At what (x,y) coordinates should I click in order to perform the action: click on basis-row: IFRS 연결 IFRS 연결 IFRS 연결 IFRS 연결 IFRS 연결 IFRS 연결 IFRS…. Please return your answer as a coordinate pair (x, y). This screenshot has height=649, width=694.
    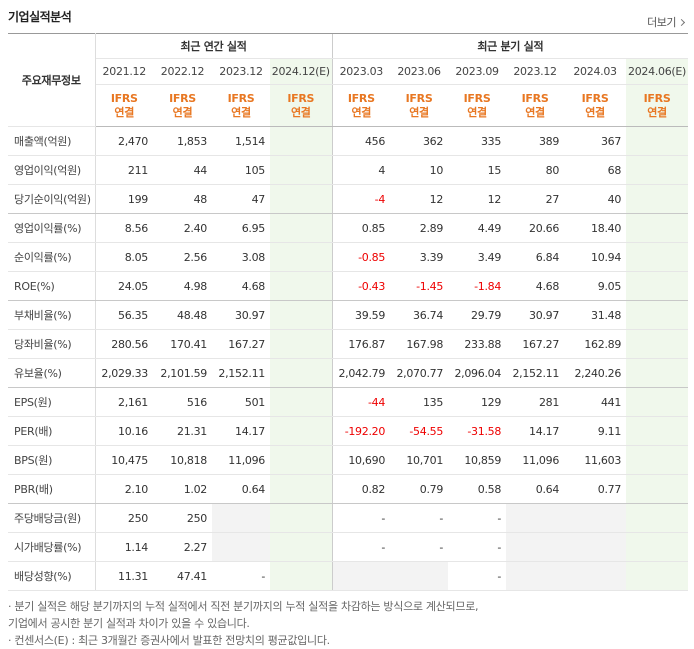
    Looking at the image, I should click on (348, 105).